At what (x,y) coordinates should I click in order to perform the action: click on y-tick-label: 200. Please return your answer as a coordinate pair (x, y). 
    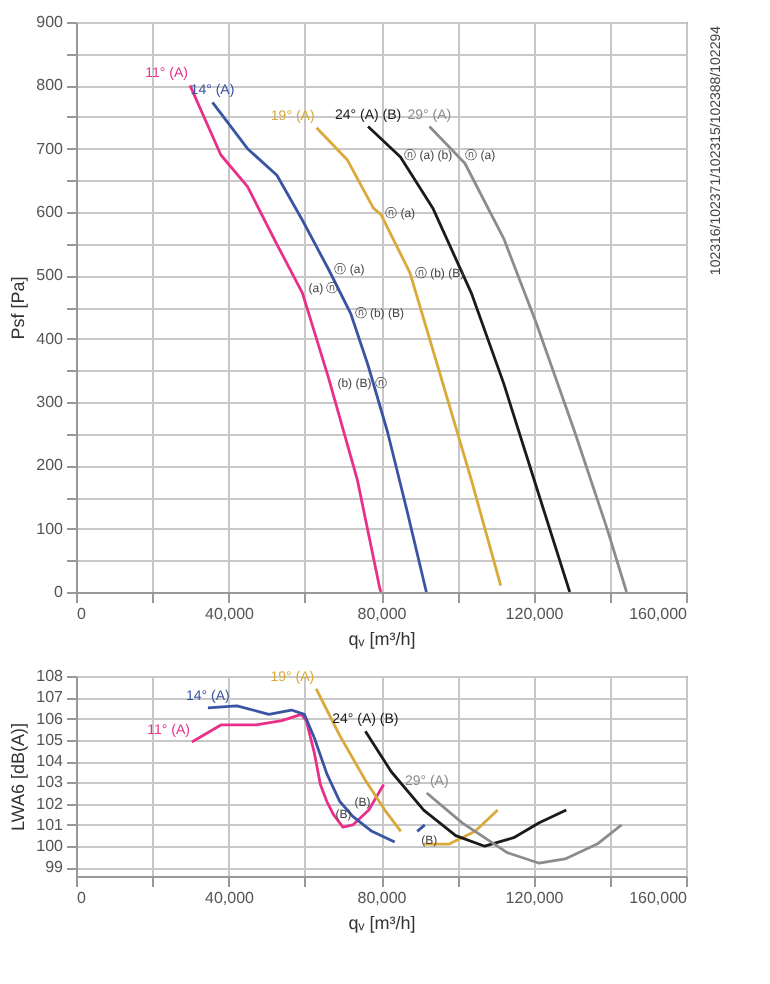
    Looking at the image, I should click on (50, 465).